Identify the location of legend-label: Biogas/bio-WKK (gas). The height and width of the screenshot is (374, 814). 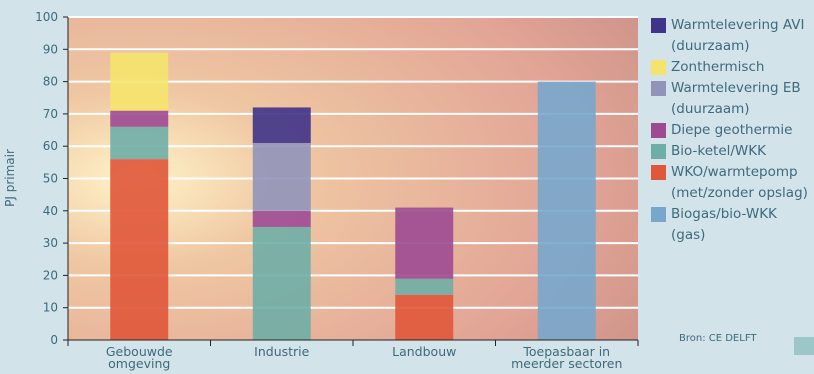
(724, 224).